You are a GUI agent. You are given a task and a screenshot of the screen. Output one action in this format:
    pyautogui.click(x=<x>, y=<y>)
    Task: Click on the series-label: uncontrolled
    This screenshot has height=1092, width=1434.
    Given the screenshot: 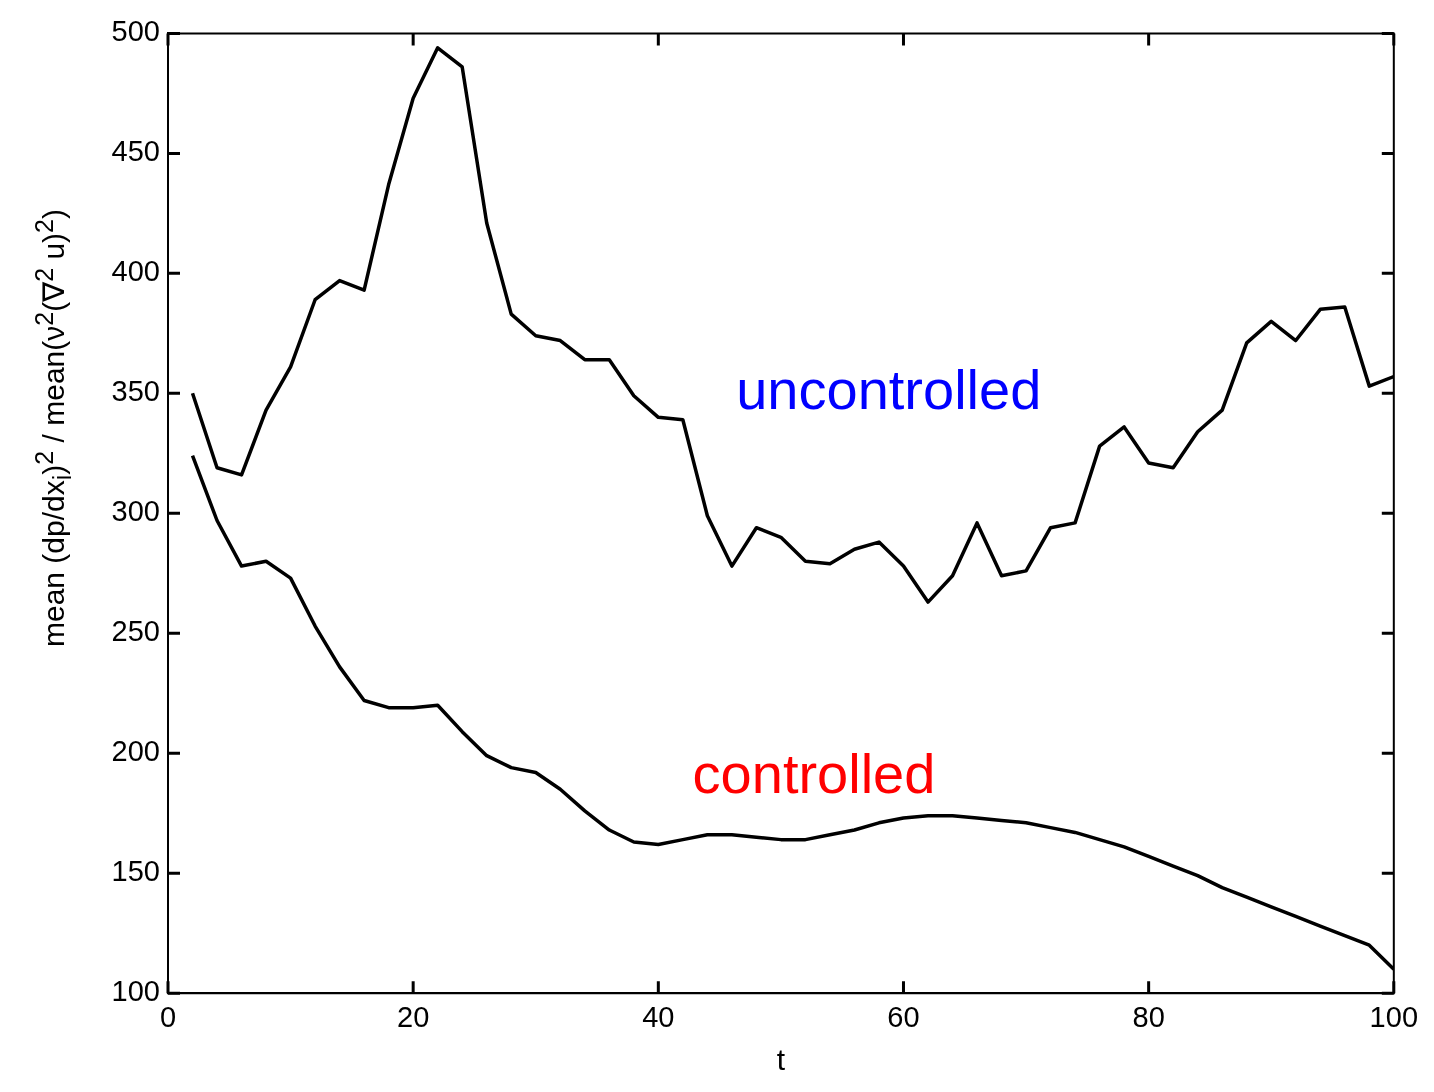 What is the action you would take?
    pyautogui.click(x=889, y=389)
    